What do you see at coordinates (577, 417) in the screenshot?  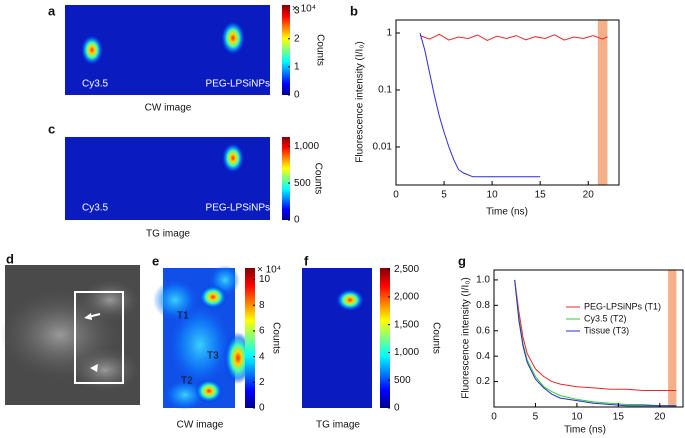 I see `x-tick-label: 10` at bounding box center [577, 417].